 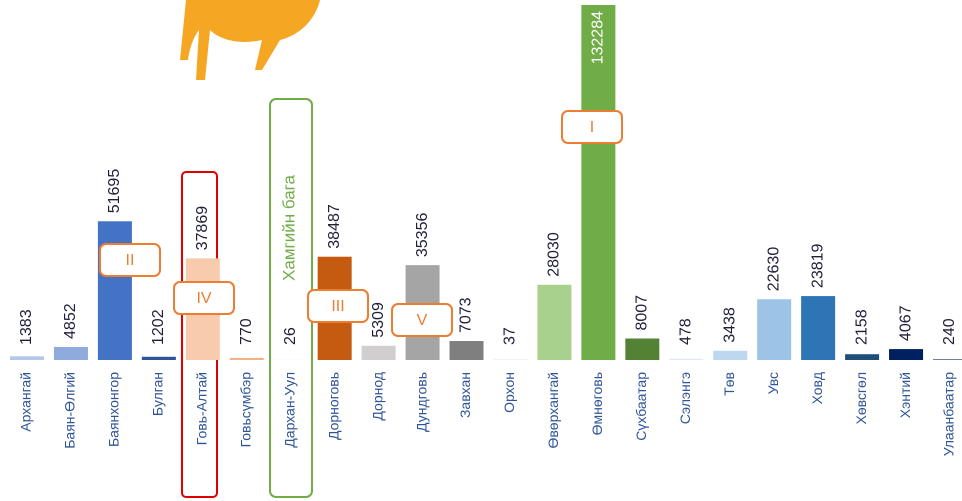 What do you see at coordinates (70, 321) in the screenshot?
I see `value-label: 4852` at bounding box center [70, 321].